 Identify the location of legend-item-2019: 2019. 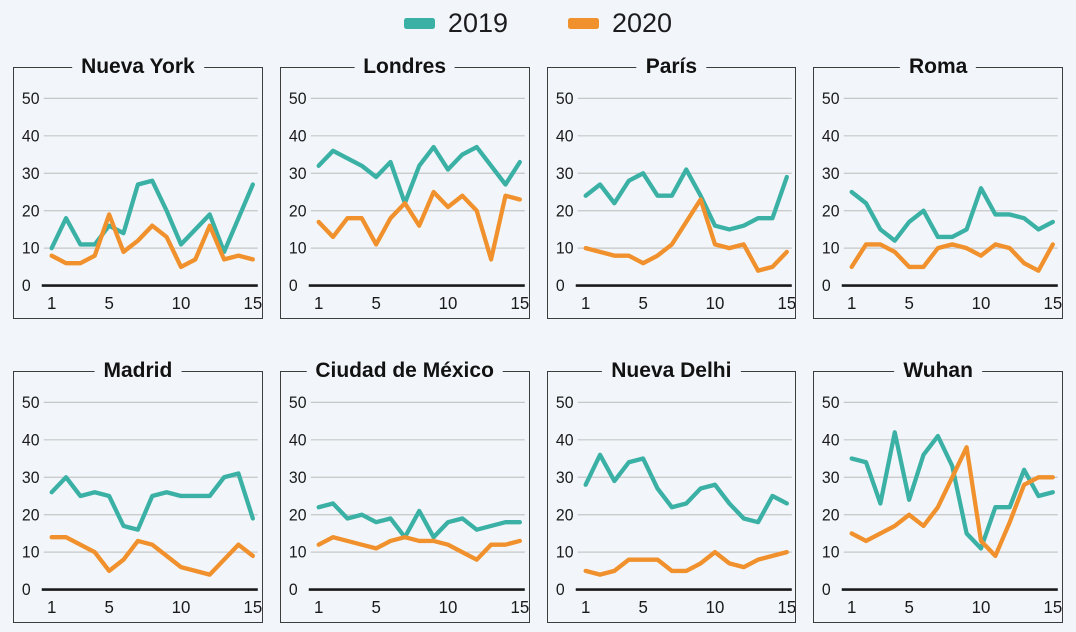
(455, 23).